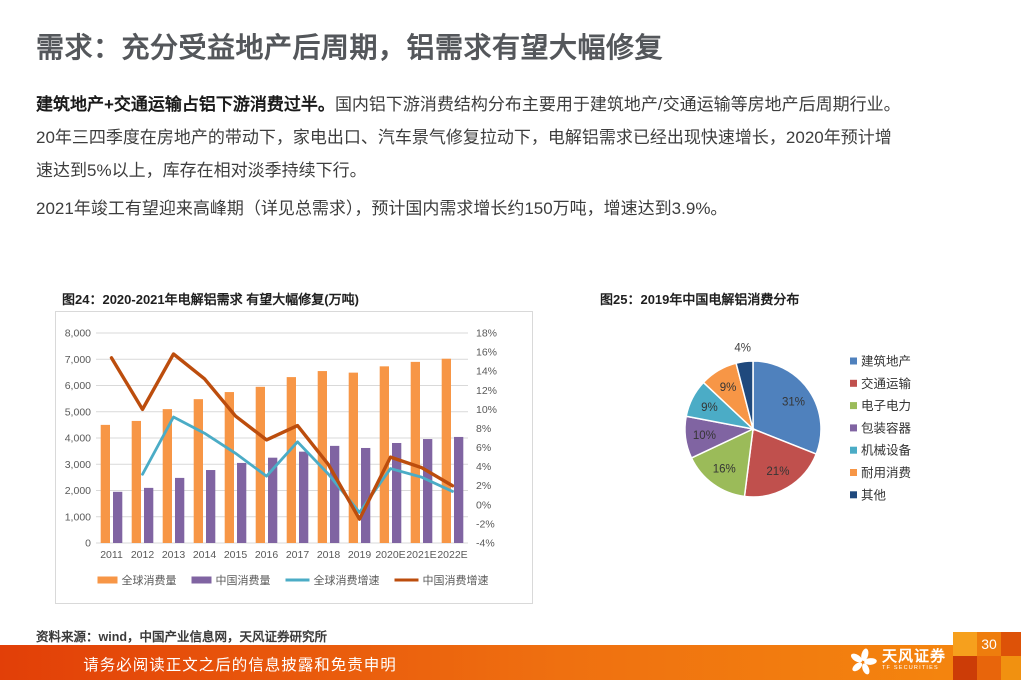  What do you see at coordinates (886, 406) in the screenshot?
I see `svg-text: 电子电力` at bounding box center [886, 406].